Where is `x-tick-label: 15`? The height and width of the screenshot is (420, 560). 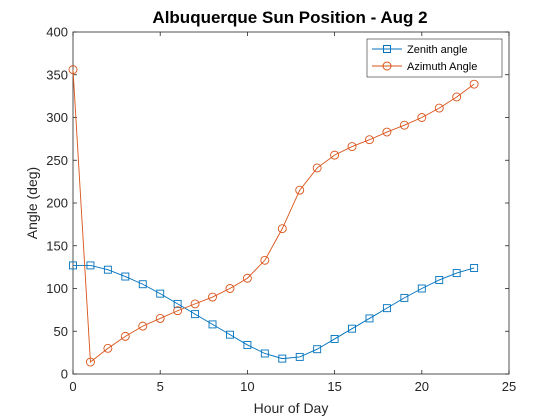
x-tick-label: 15 is located at coordinates (334, 386).